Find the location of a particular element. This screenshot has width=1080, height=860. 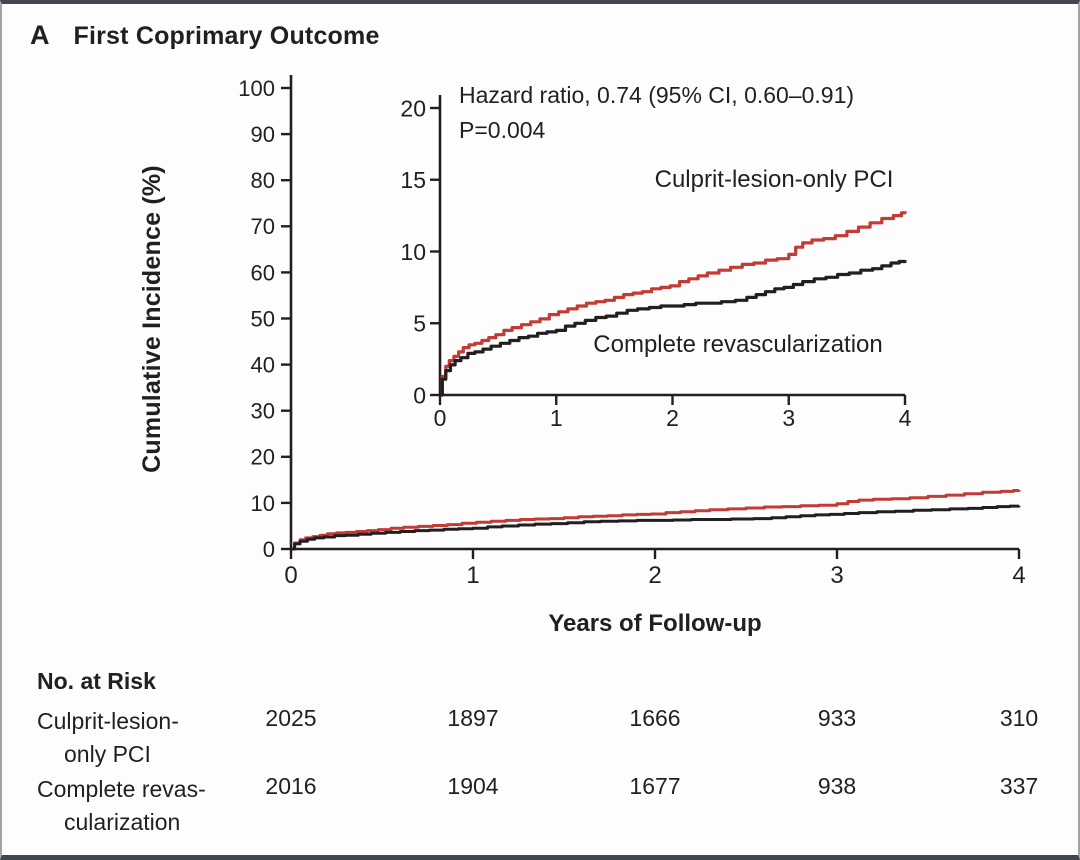

main-y-tick-label: 30 is located at coordinates (263, 411).